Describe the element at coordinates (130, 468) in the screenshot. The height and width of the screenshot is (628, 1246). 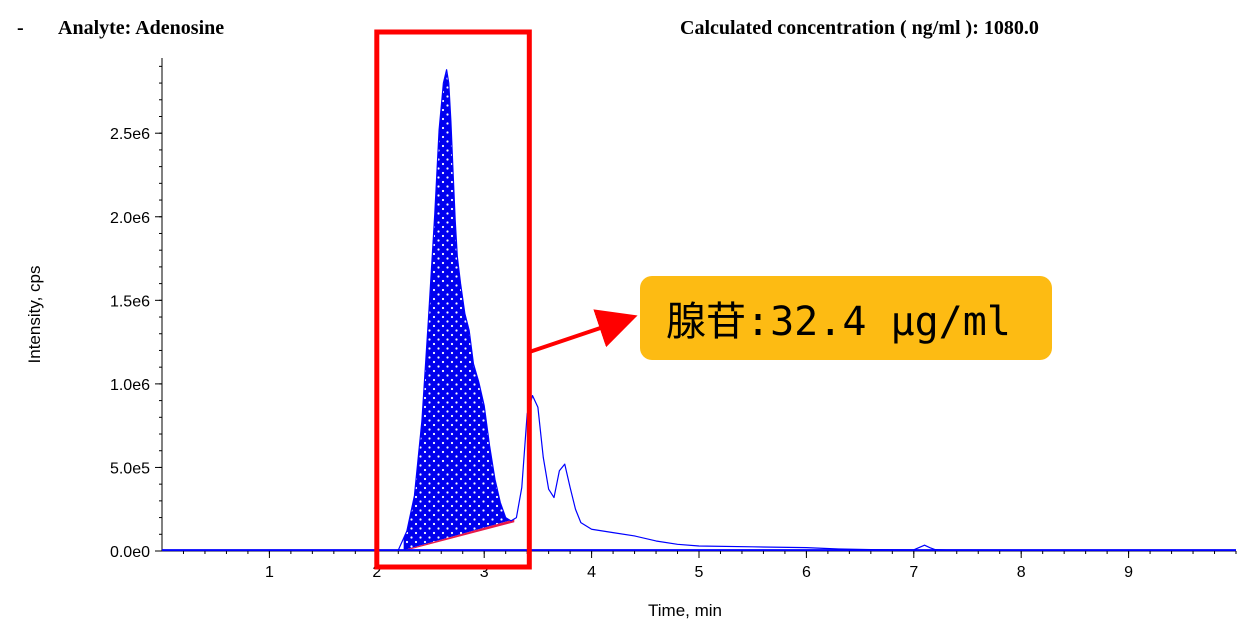
I see `y-tick-label: 5.0e5` at that location.